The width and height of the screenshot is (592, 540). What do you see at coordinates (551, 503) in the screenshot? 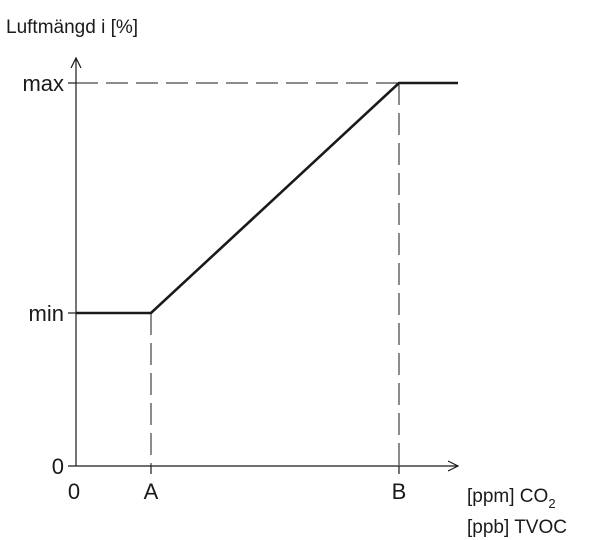
I see `x-unit-co2-subscript: 2` at bounding box center [551, 503].